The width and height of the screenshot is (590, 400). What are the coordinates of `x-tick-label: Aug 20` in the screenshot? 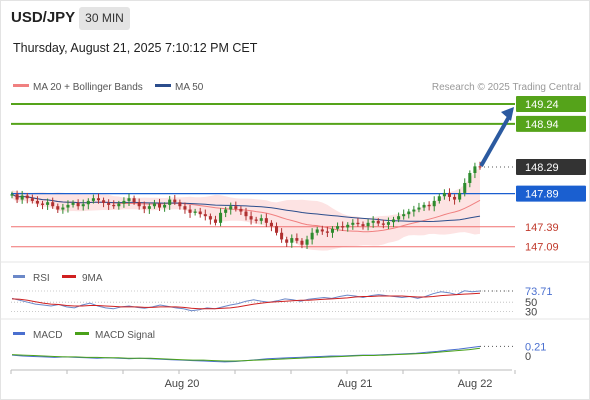 It's located at (182, 384).